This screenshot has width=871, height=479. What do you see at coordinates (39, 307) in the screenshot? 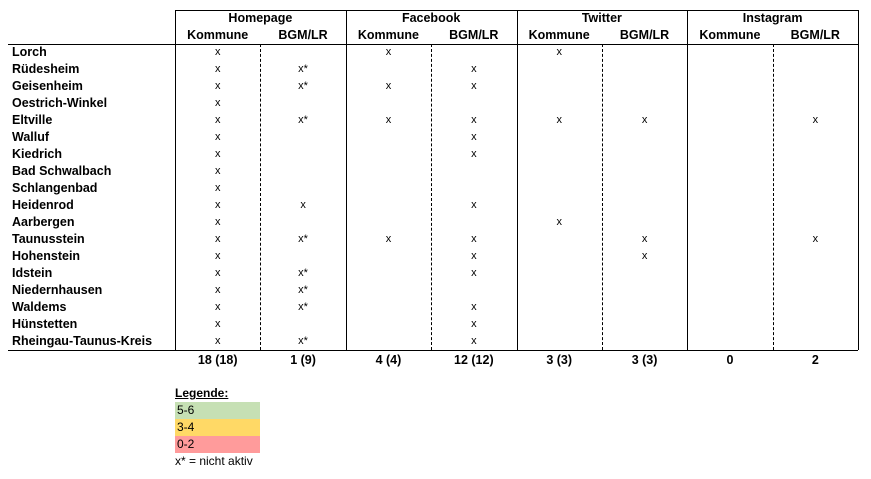
I see `row-label: Waldems` at bounding box center [39, 307].